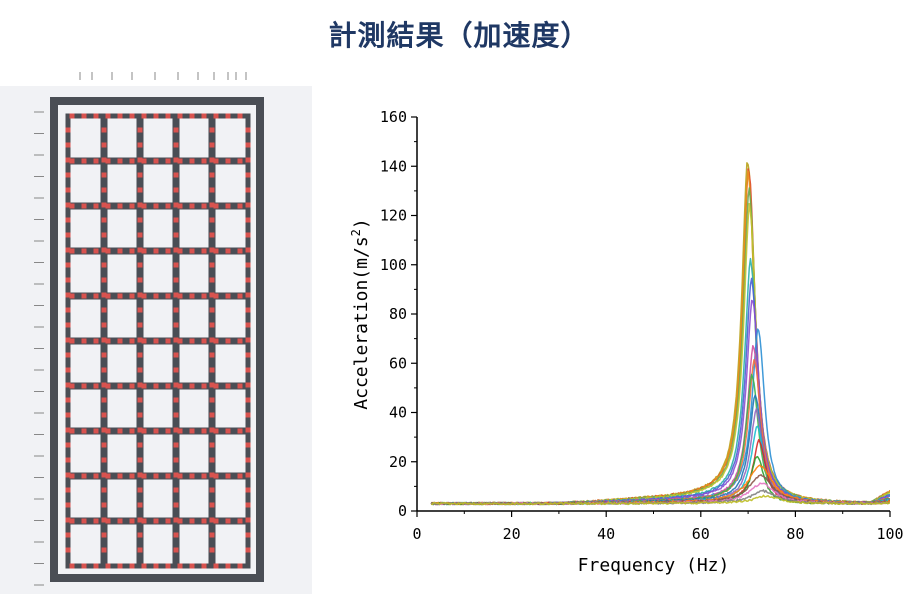  What do you see at coordinates (393, 166) in the screenshot?
I see `y-tick-label: 140` at bounding box center [393, 166].